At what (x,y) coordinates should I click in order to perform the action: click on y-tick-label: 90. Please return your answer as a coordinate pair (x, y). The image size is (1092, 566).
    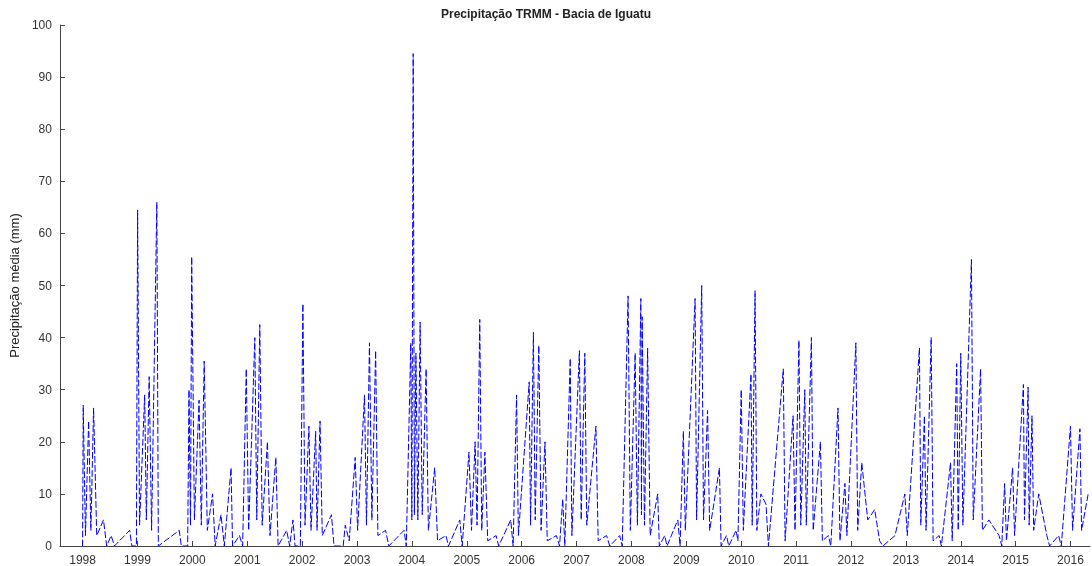
    Looking at the image, I should click on (45, 77).